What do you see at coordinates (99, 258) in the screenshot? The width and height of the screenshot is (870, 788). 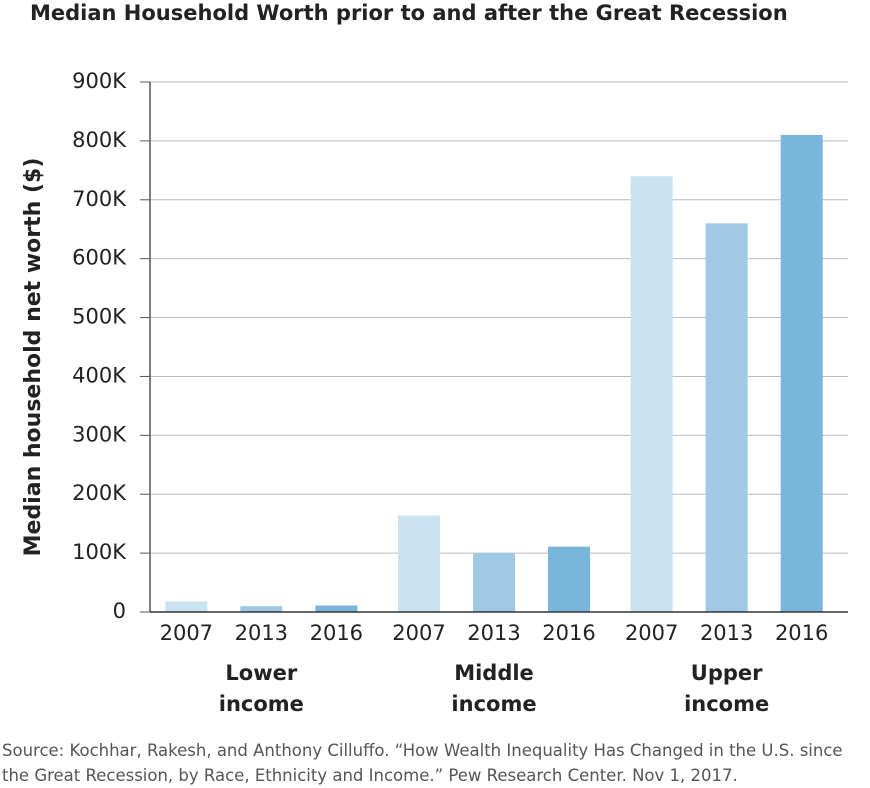 I see `y-tick-label: 600K` at bounding box center [99, 258].